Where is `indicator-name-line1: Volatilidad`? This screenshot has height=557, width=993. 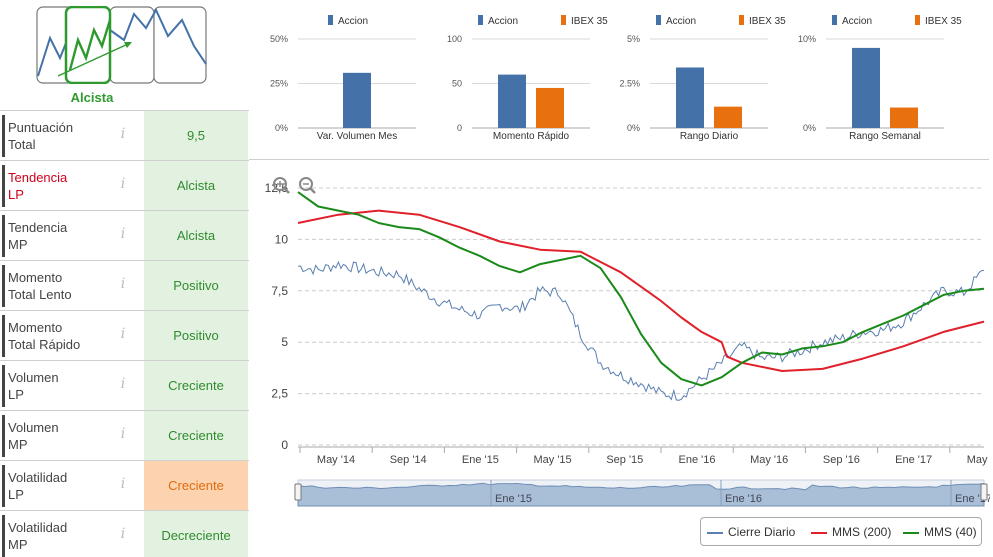 indicator-name-line1: Volatilidad is located at coordinates (38, 527).